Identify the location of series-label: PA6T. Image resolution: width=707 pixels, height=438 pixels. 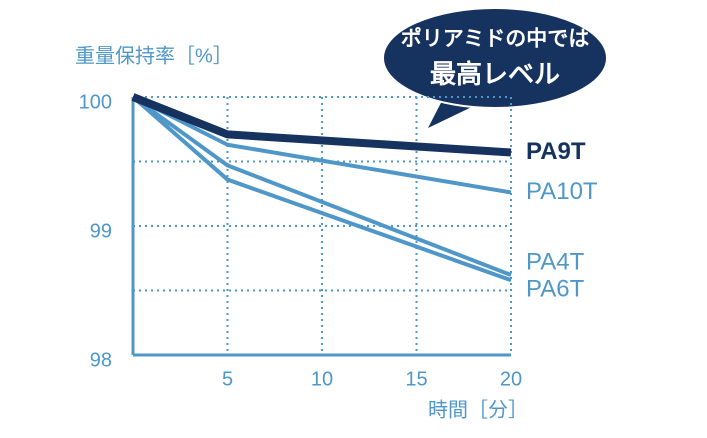
(555, 289).